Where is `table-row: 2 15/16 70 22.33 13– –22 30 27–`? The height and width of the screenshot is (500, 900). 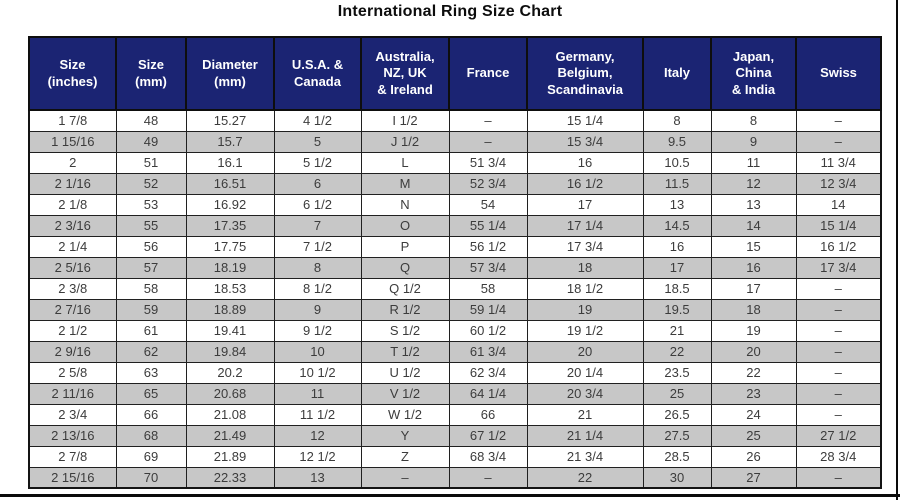 table-row: 2 15/16 70 22.33 13– –22 30 27– is located at coordinates (455, 477).